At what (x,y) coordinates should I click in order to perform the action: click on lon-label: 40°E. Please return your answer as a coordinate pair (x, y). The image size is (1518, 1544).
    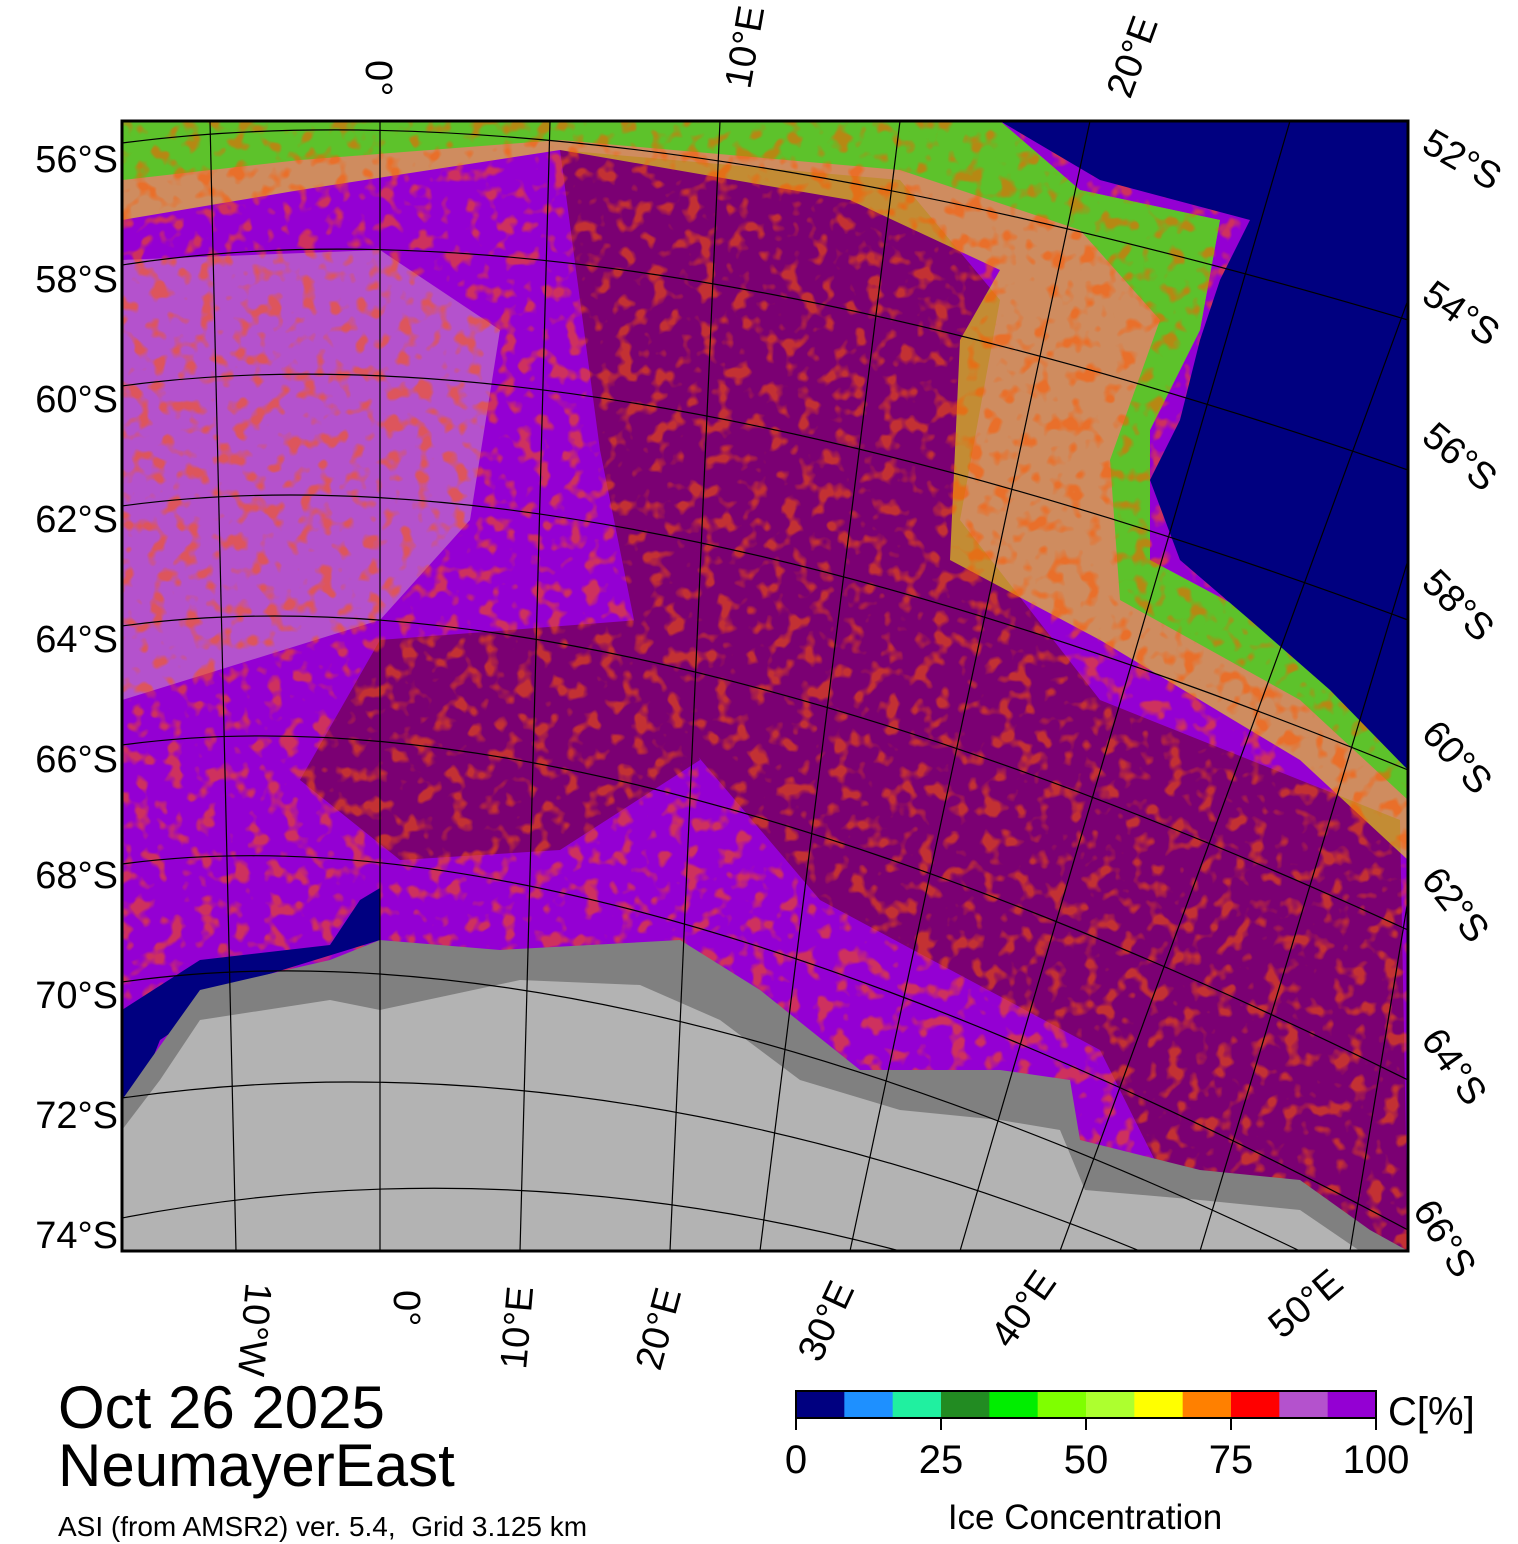
    Looking at the image, I should click on (1024, 1309).